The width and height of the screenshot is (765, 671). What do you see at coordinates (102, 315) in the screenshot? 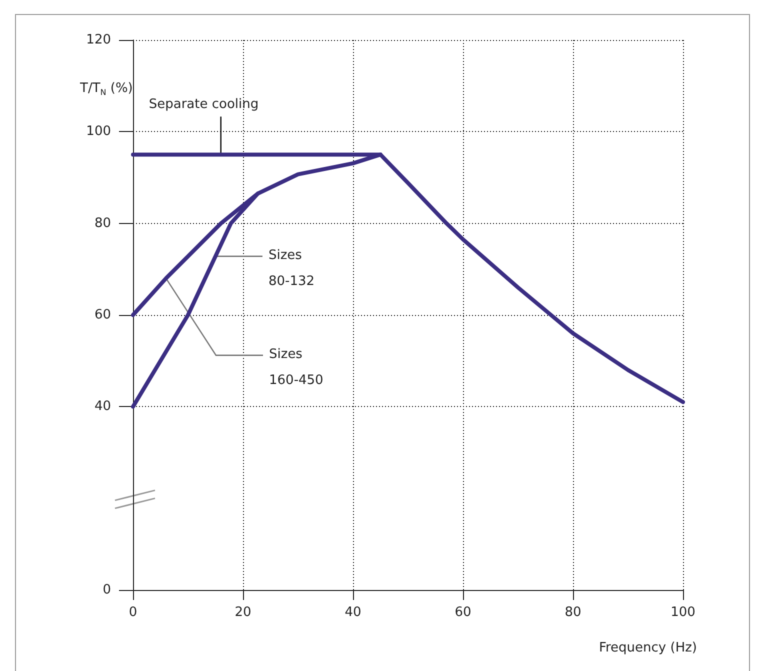
I see `y-tick-label: 60` at bounding box center [102, 315].